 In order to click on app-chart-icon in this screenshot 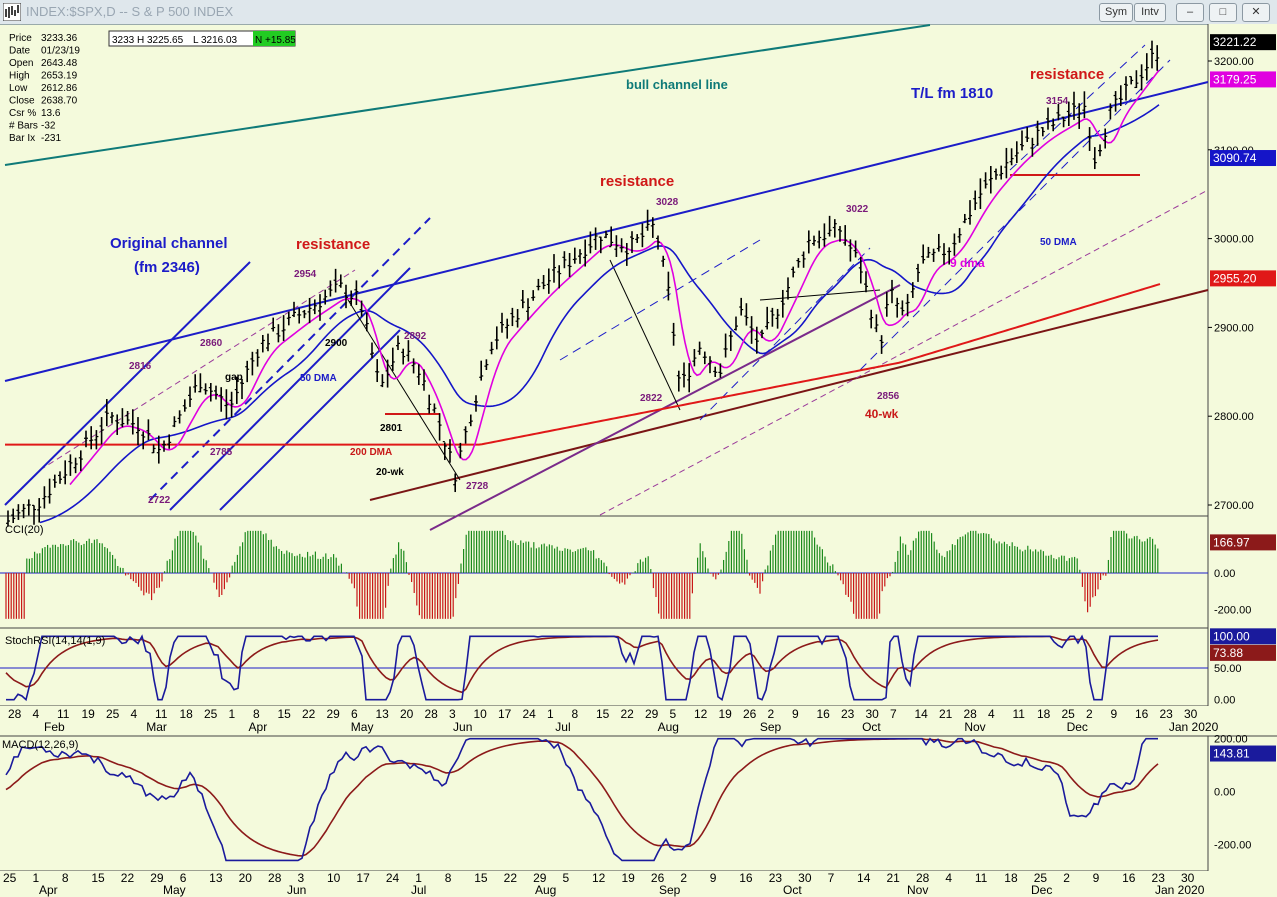, I will do `click(12, 12)`.